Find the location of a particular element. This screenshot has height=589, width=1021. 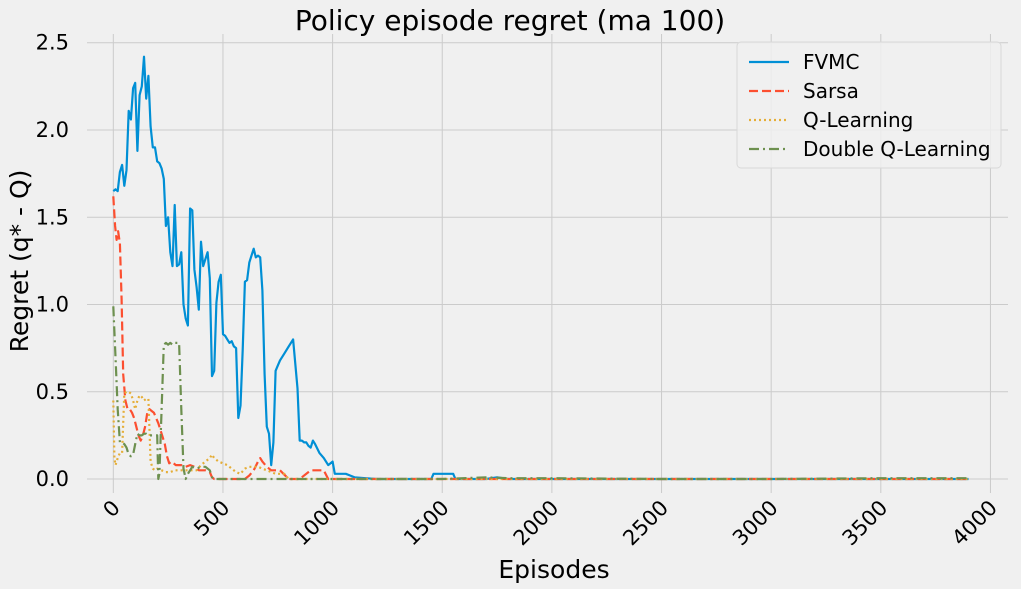

y-tick-label: 1.5 is located at coordinates (52, 217).